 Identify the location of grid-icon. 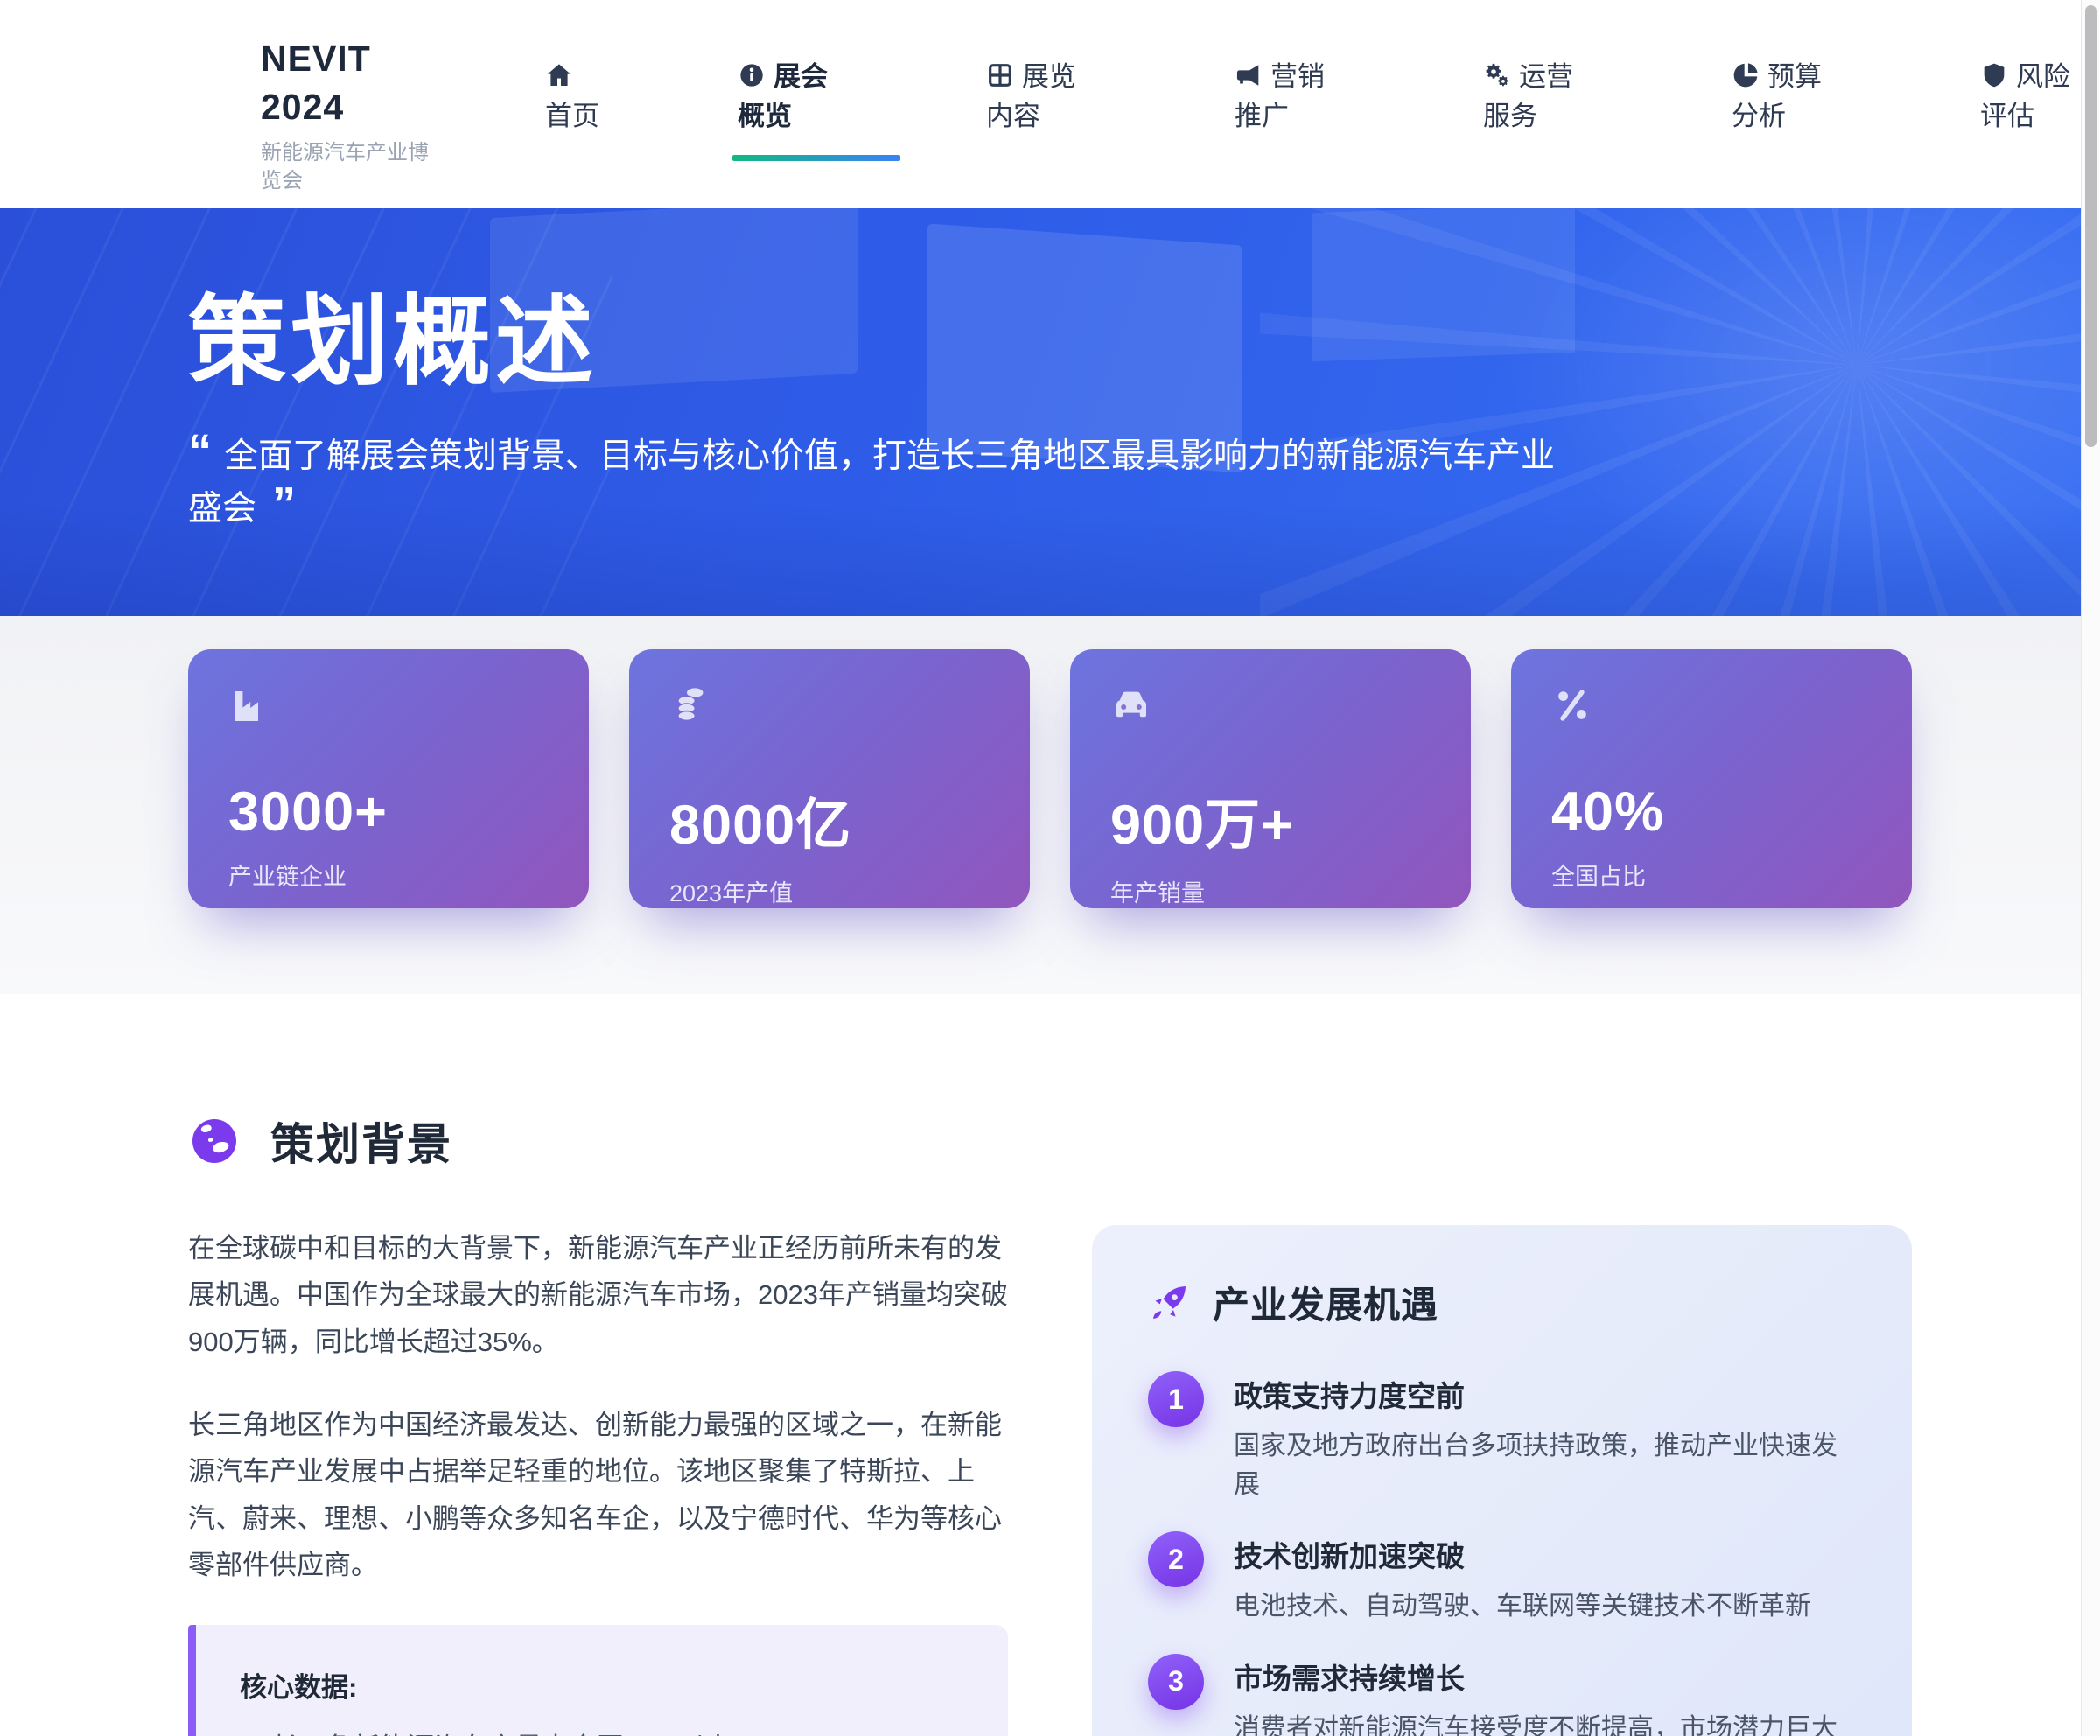
(1000, 75).